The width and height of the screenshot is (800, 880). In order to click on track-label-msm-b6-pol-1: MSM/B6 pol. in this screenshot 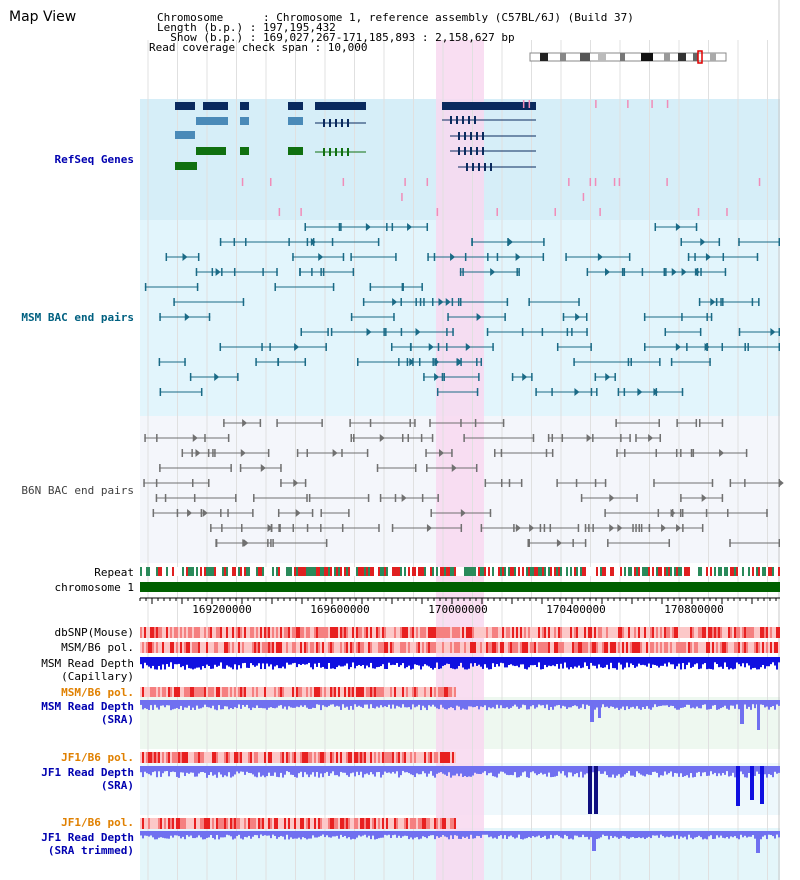, I will do `click(97, 647)`.